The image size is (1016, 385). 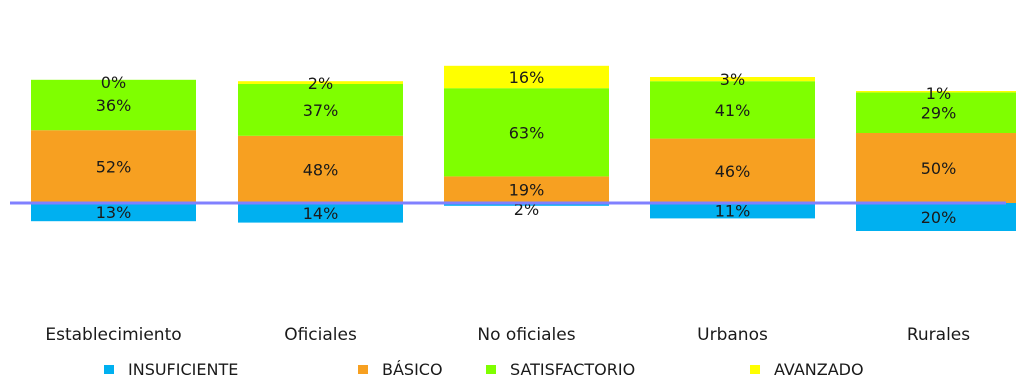 I want to click on data-label-satisfactorio: 37%, so click(x=321, y=110).